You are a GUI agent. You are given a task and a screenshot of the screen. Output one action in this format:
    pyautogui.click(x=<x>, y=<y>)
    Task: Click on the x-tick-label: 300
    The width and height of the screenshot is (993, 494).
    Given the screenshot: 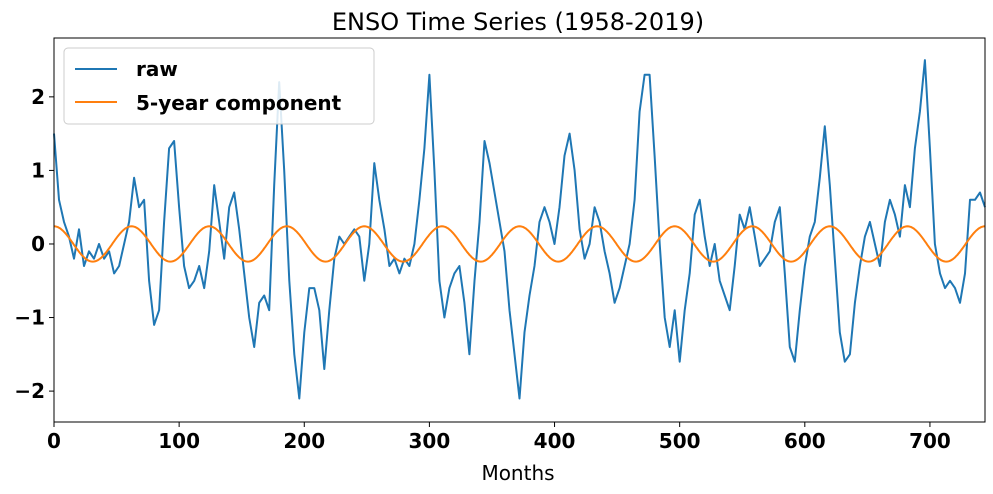 What is the action you would take?
    pyautogui.click(x=430, y=441)
    